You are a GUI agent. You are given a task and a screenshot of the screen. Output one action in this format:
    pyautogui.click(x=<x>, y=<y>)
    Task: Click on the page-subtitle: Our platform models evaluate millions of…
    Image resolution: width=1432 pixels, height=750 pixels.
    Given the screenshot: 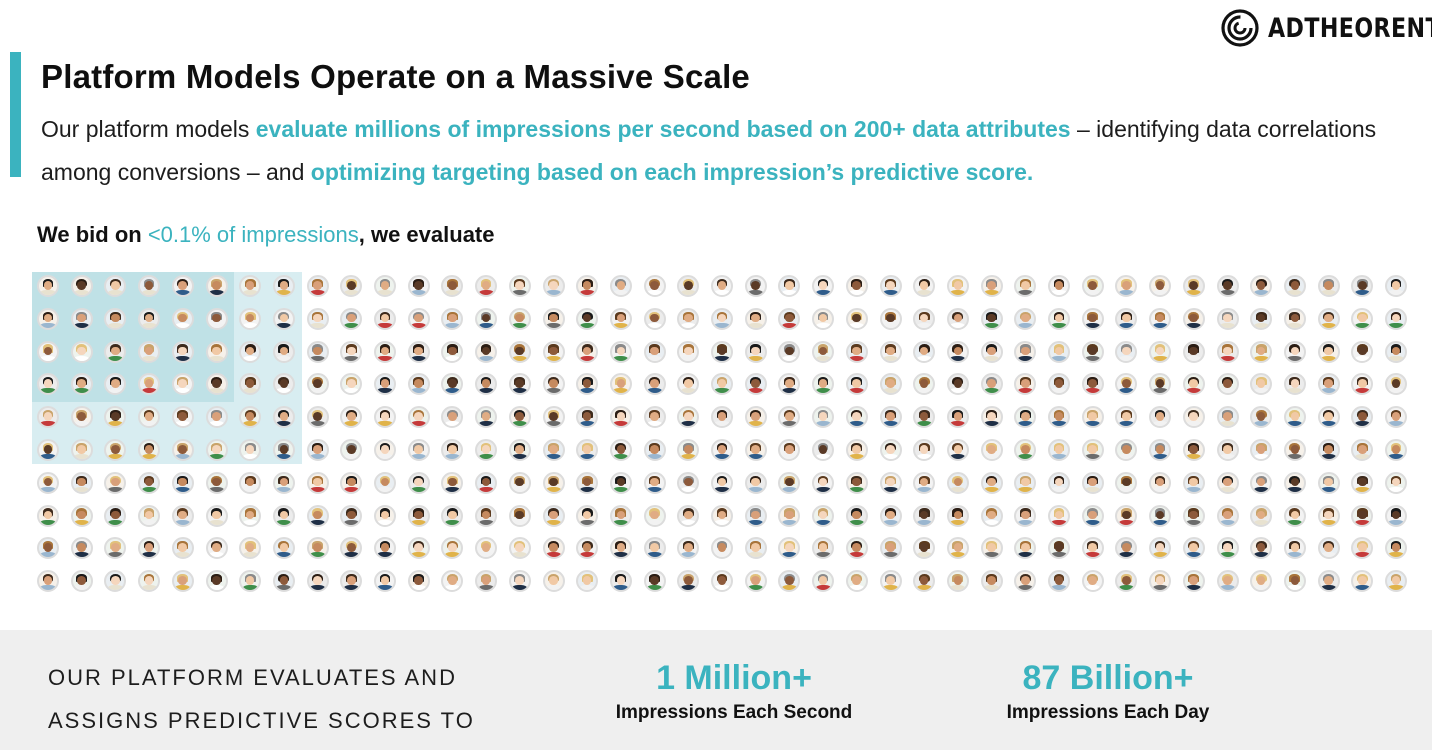 What is the action you would take?
    pyautogui.click(x=721, y=151)
    